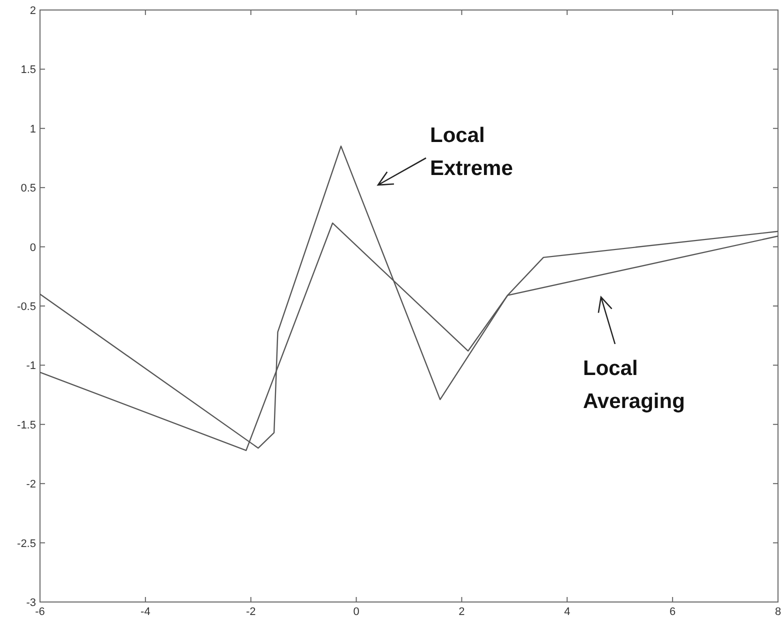 This screenshot has height=620, width=782. Describe the element at coordinates (33, 11) in the screenshot. I see `y-tick-label: 2` at that location.